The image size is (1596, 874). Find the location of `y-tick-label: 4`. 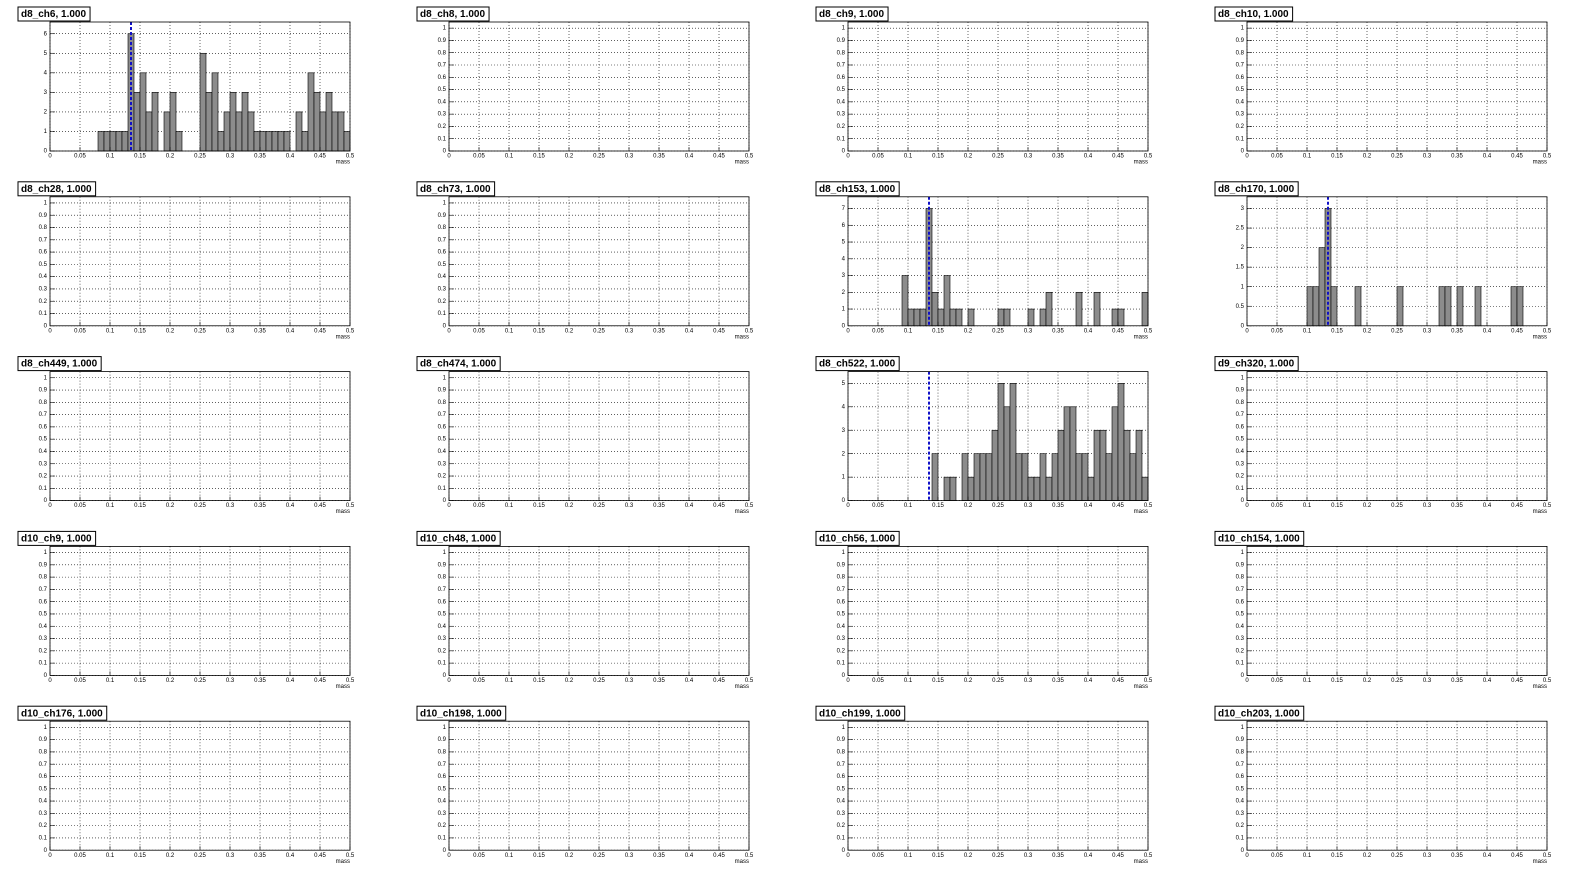

y-tick-label: 4 is located at coordinates (46, 73).